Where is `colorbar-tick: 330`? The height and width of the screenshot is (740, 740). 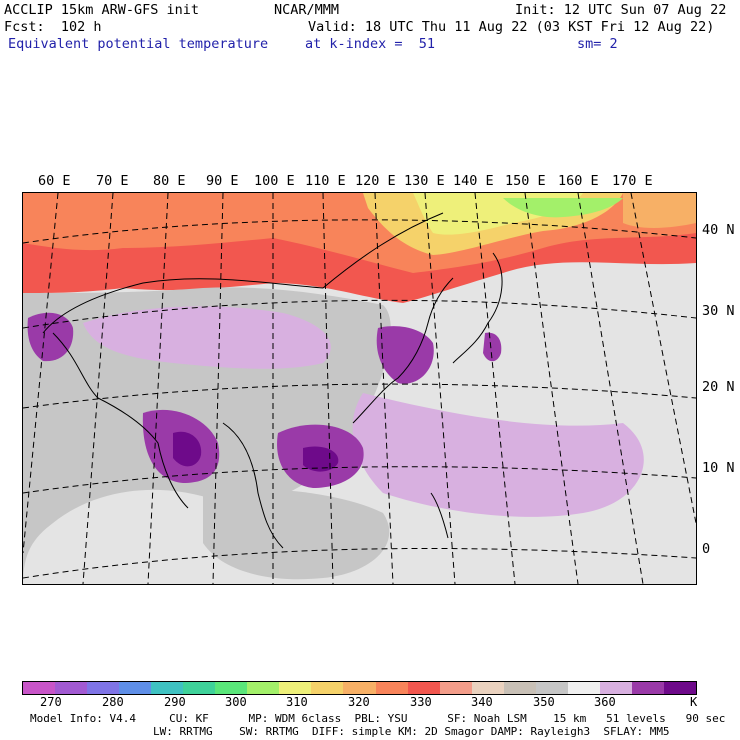
colorbar-tick: 330 is located at coordinates (421, 702).